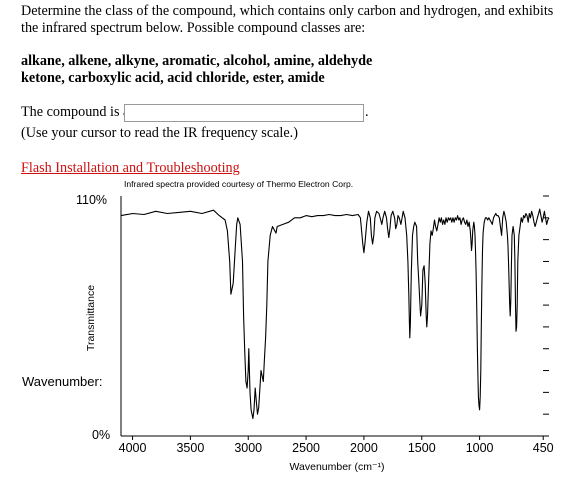  I want to click on x-tick-label: 3500, so click(190, 448).